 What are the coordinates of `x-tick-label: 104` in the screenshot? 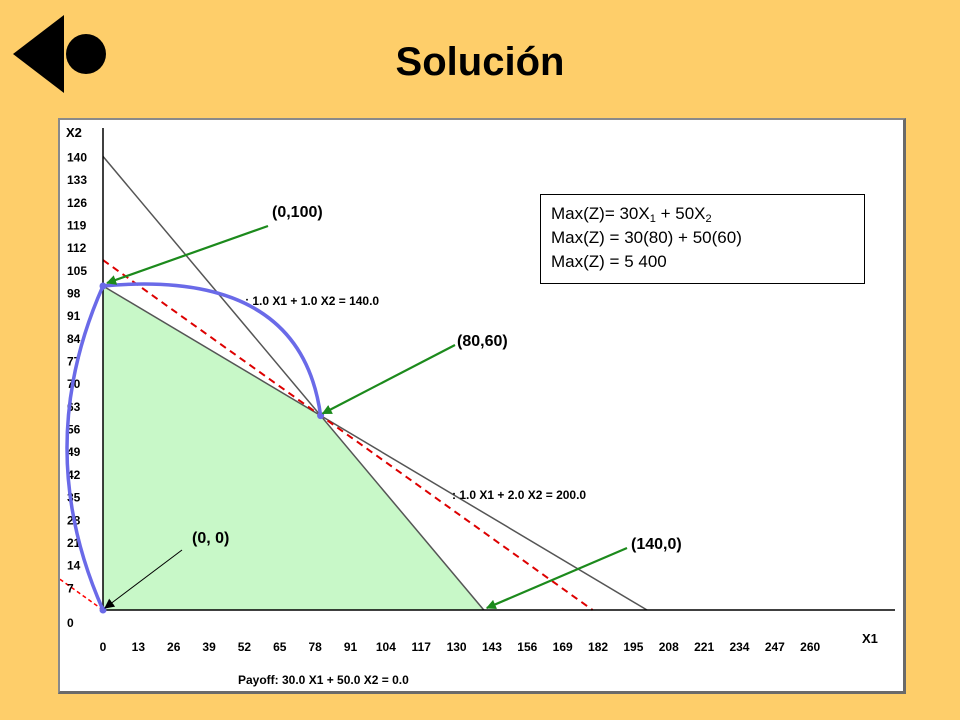 It's located at (386, 647).